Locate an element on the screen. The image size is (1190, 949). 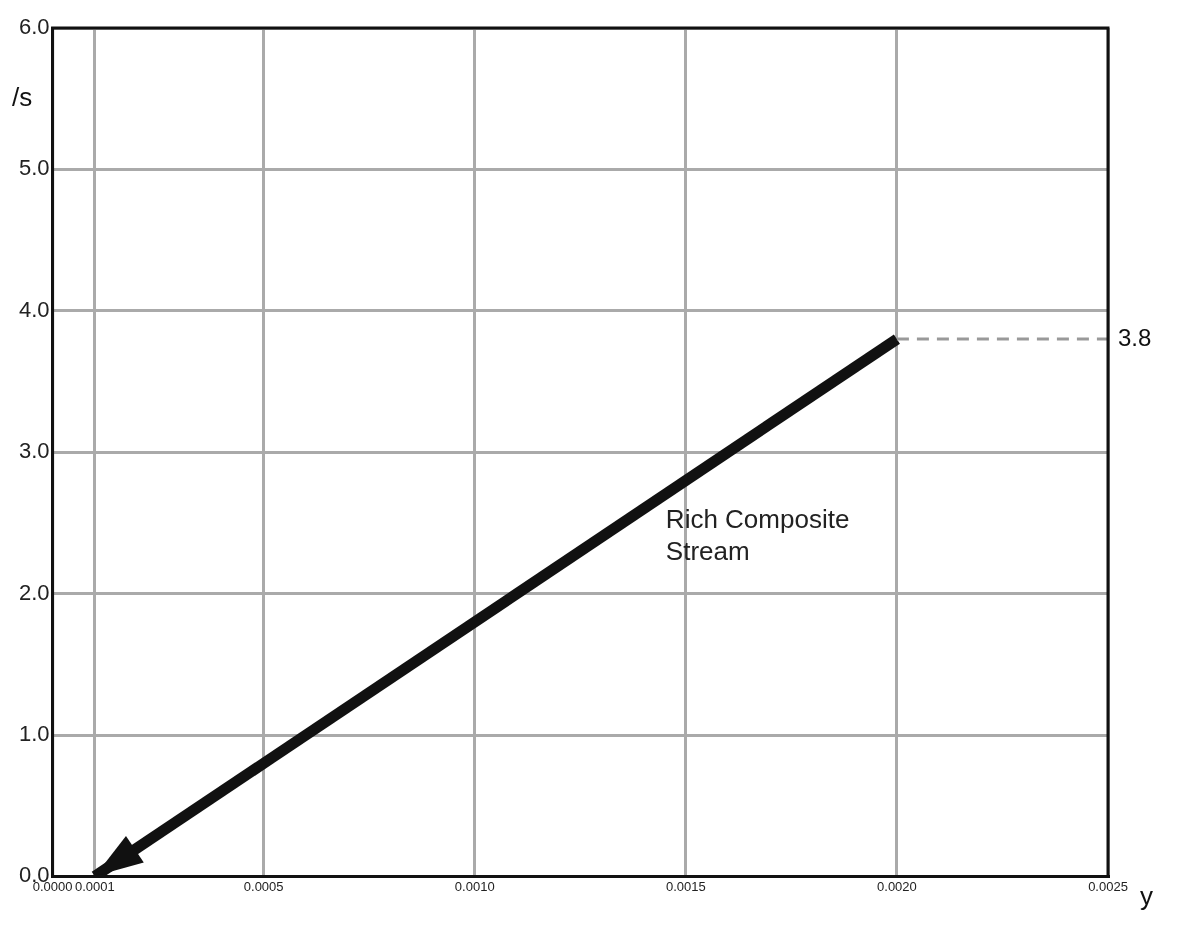
x-tick-label: 0.0010 is located at coordinates (474, 886).